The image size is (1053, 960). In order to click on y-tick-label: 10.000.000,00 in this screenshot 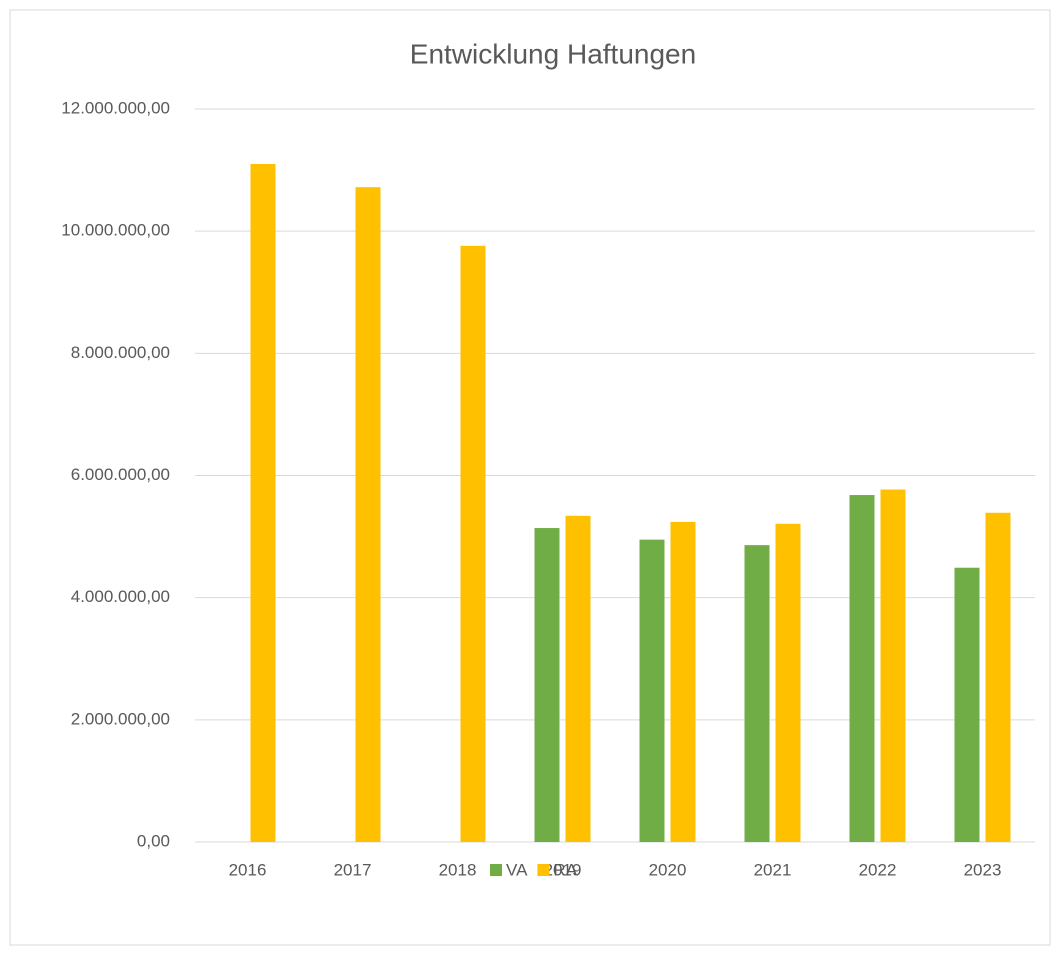, I will do `click(115, 230)`.